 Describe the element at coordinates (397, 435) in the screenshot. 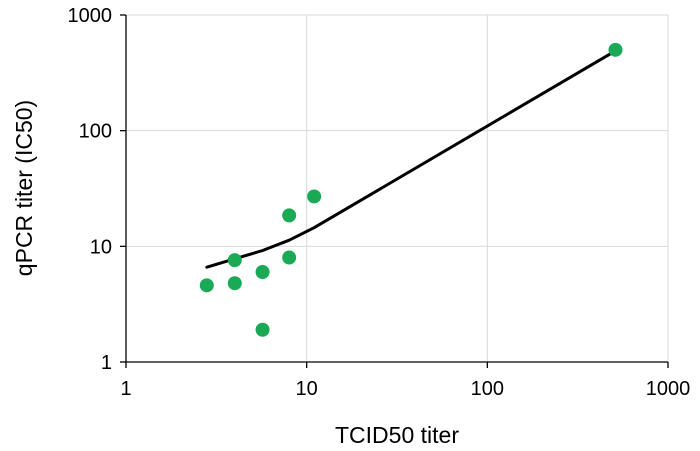

I see `x-axis-title: TCID50 titer` at that location.